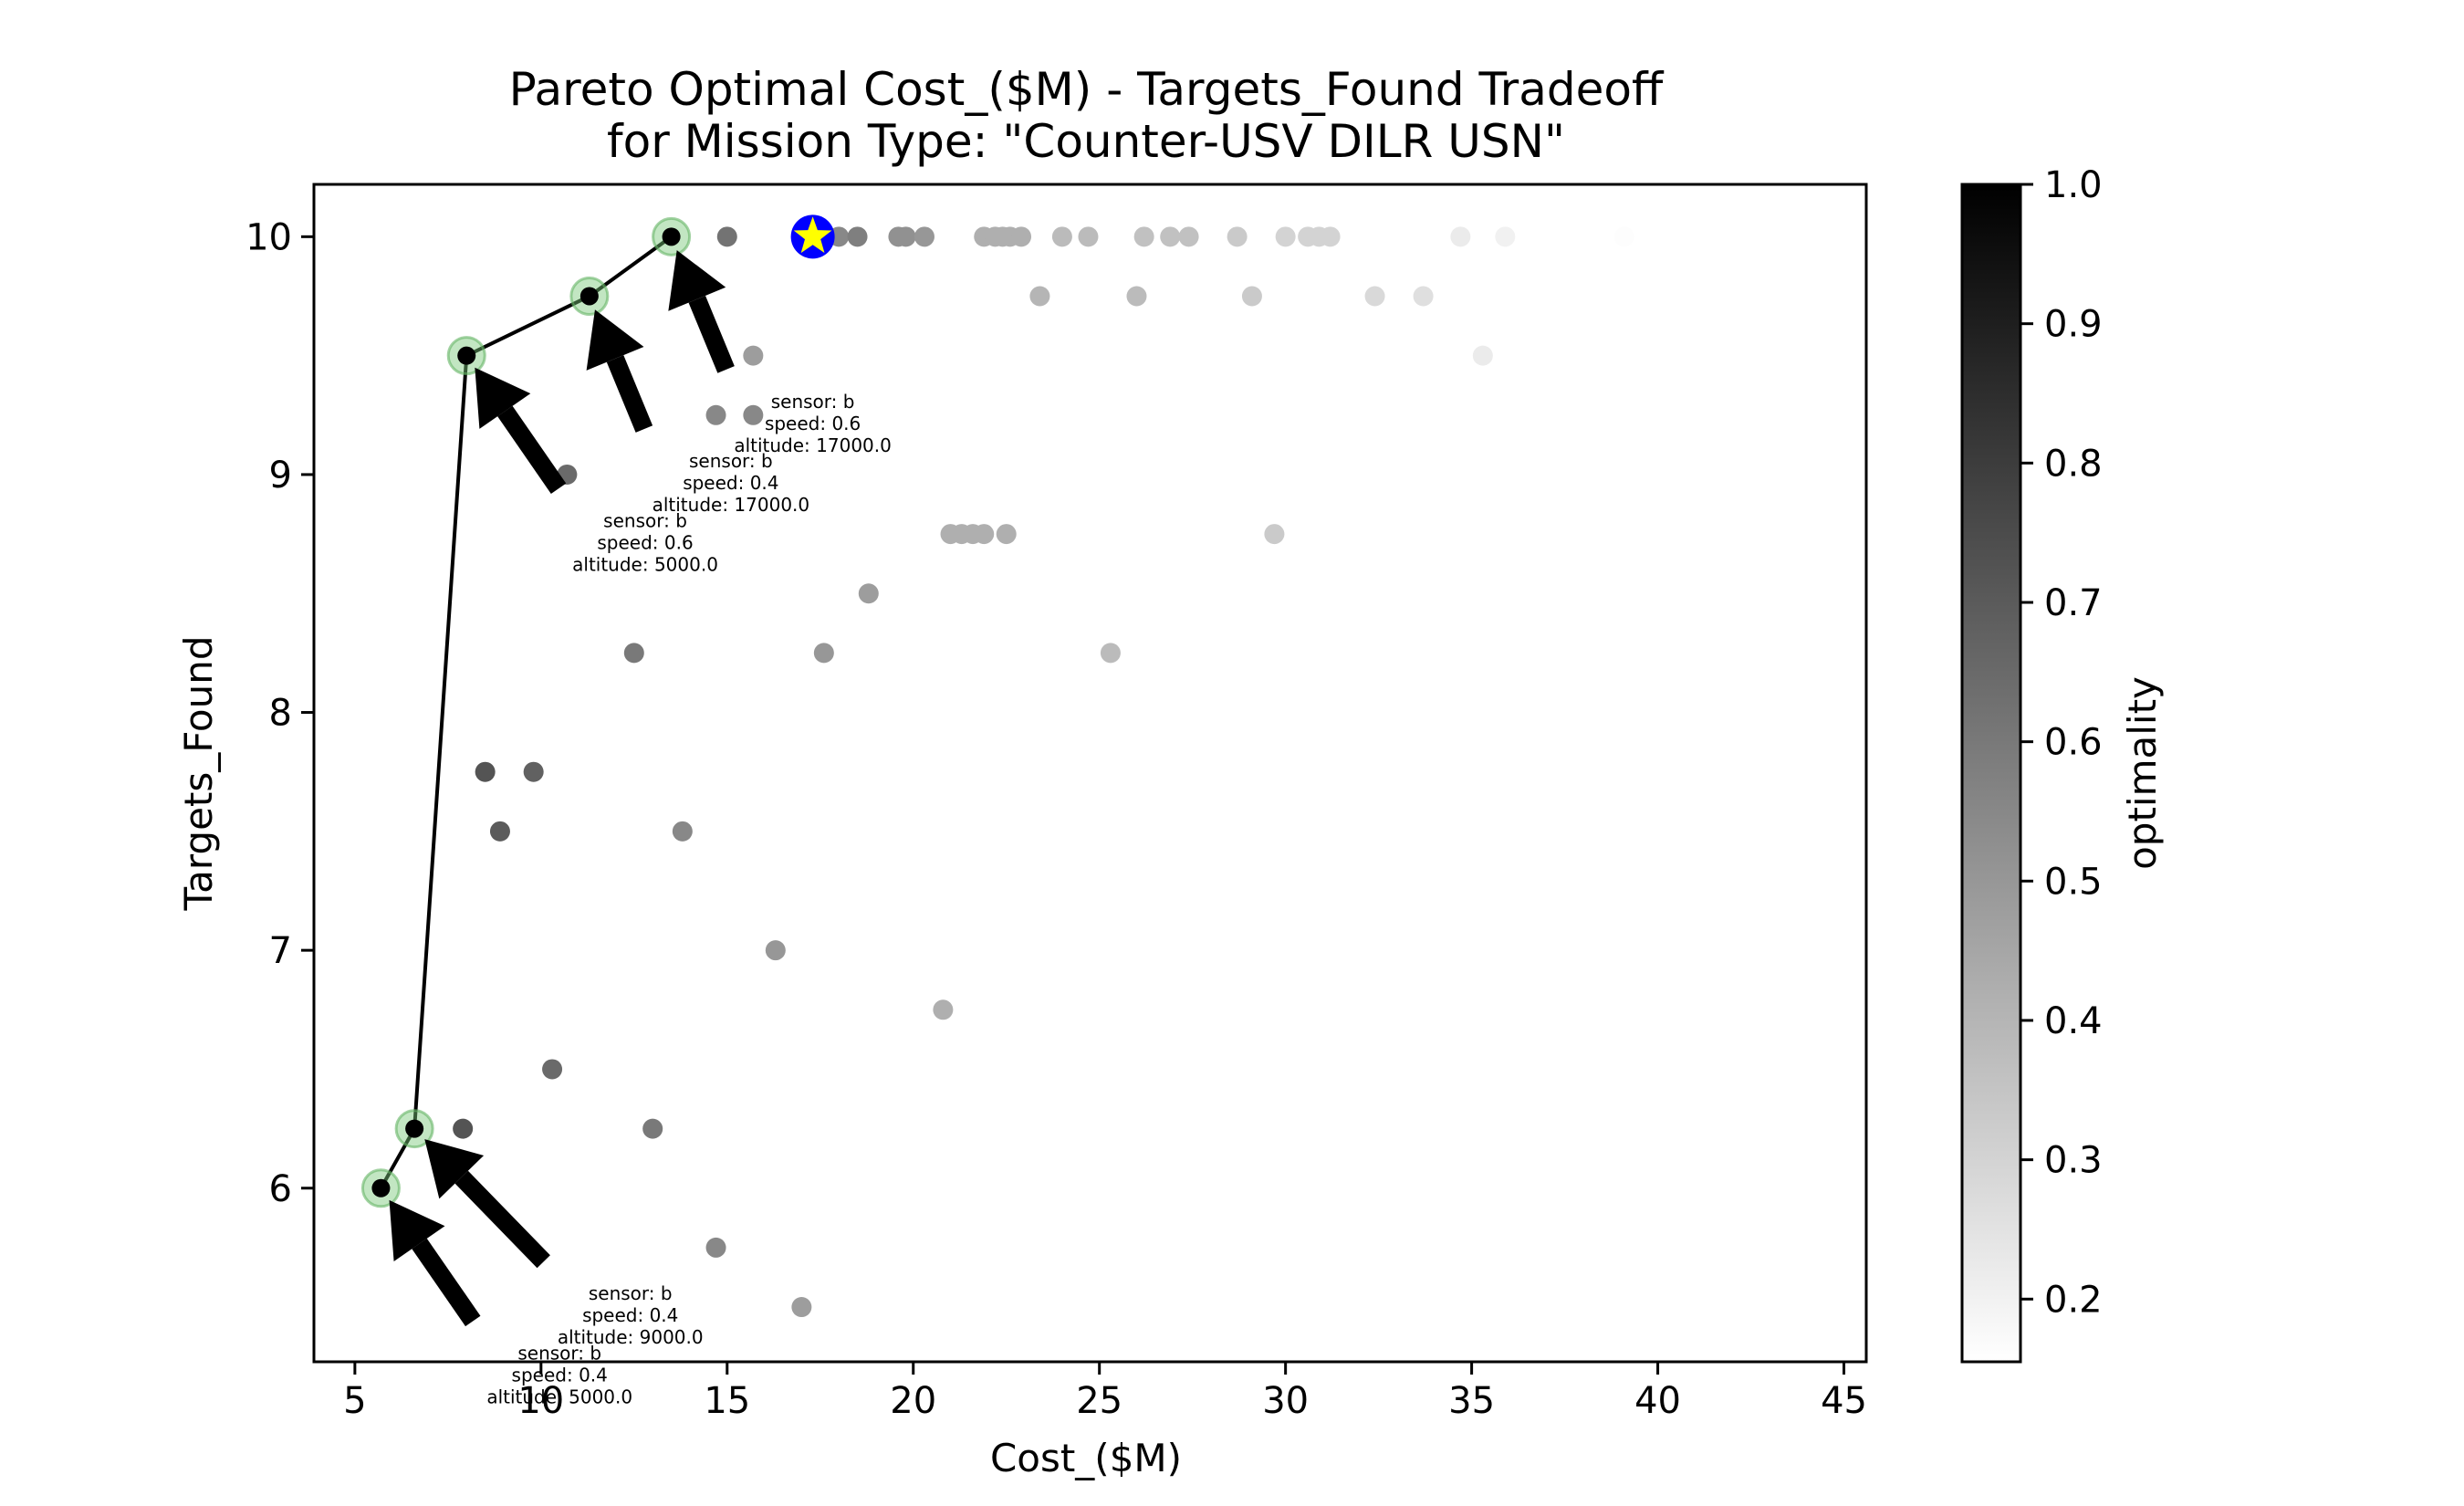 This screenshot has height=1506, width=2464. What do you see at coordinates (631, 1337) in the screenshot?
I see `annotation-text: altitude: 9000.0` at bounding box center [631, 1337].